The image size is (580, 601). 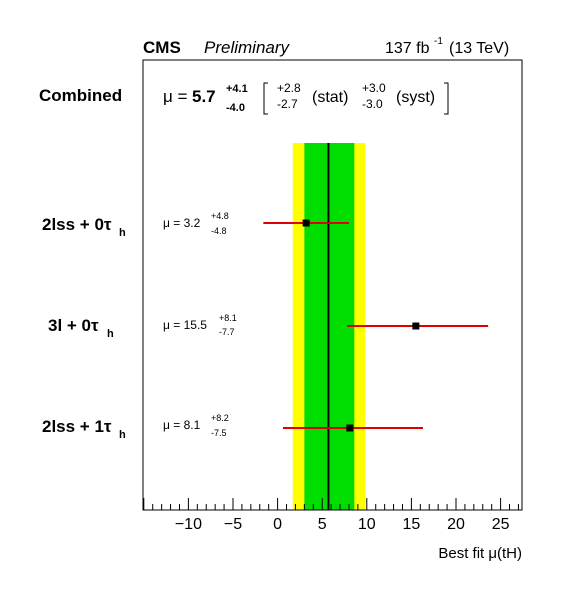 What do you see at coordinates (80, 95) in the screenshot?
I see `combined-label: Combined` at bounding box center [80, 95].